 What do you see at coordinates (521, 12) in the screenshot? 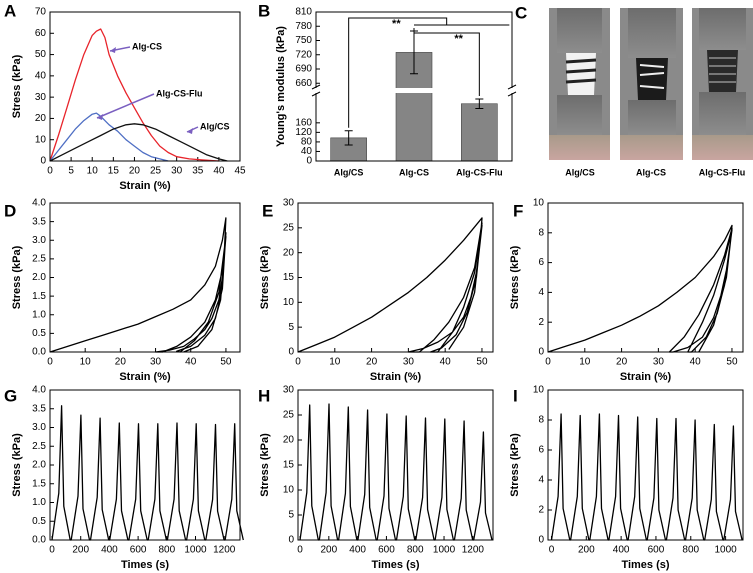
I see `panel-letter: C` at bounding box center [521, 12].